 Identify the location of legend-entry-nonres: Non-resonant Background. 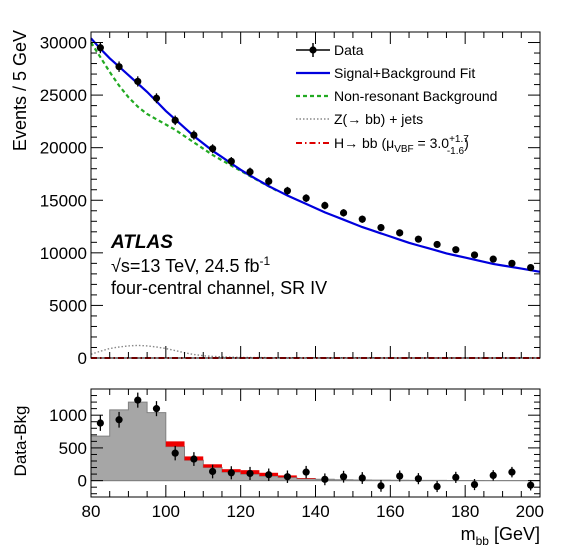
(396, 96).